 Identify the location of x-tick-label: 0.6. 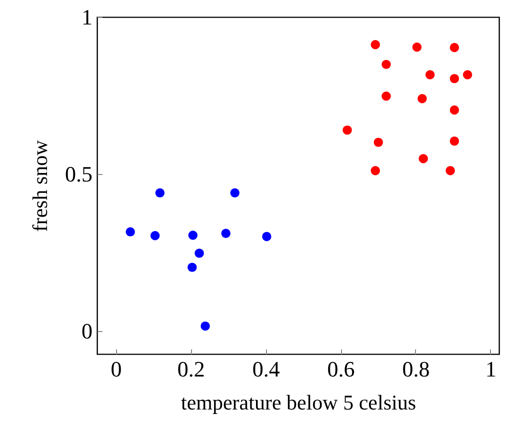
(341, 369).